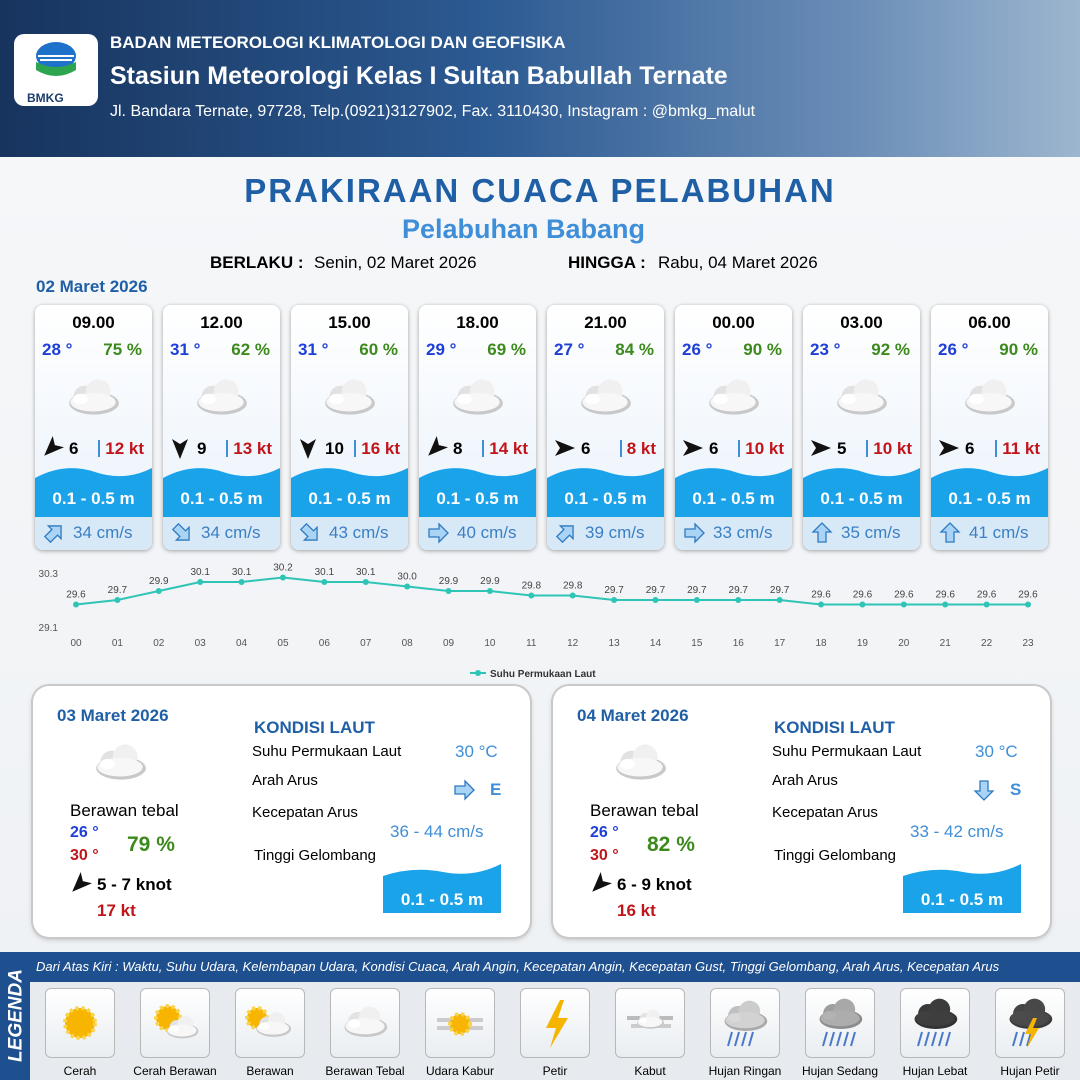  What do you see at coordinates (285, 780) in the screenshot?
I see `dir-label: Arah Arus` at bounding box center [285, 780].